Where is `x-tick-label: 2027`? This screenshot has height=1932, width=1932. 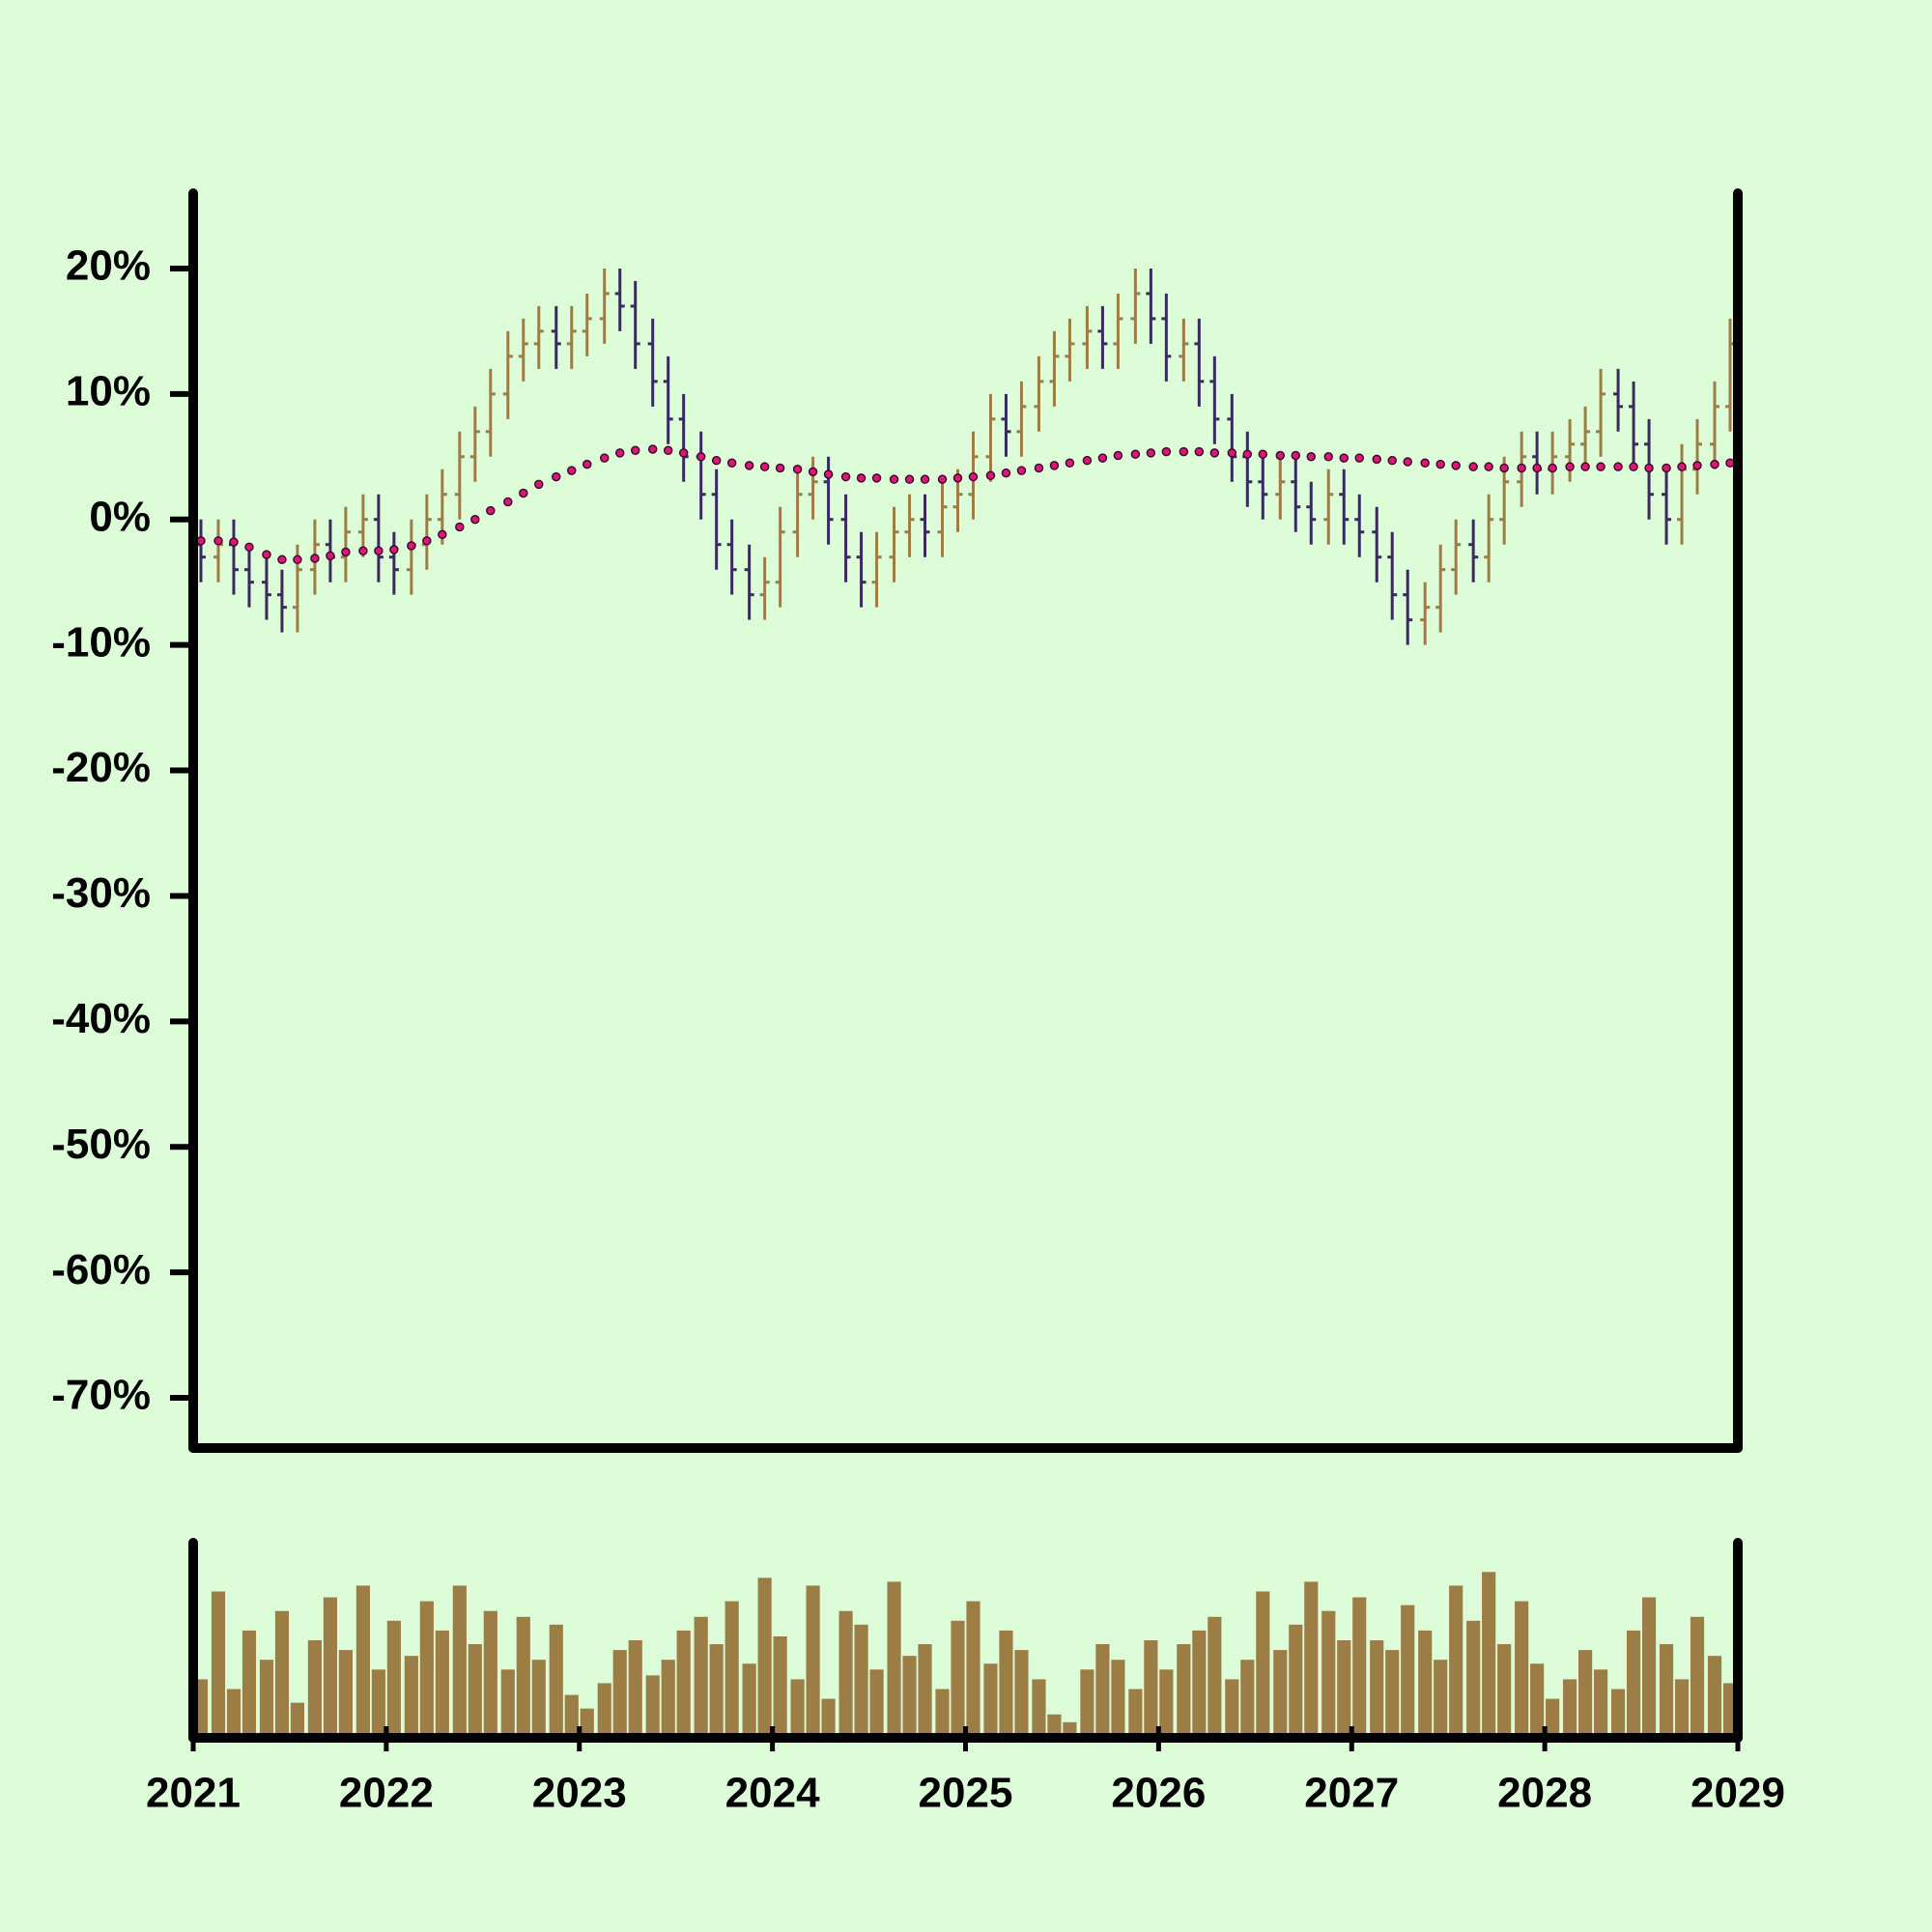
x-tick-label: 2027 is located at coordinates (1351, 1793).